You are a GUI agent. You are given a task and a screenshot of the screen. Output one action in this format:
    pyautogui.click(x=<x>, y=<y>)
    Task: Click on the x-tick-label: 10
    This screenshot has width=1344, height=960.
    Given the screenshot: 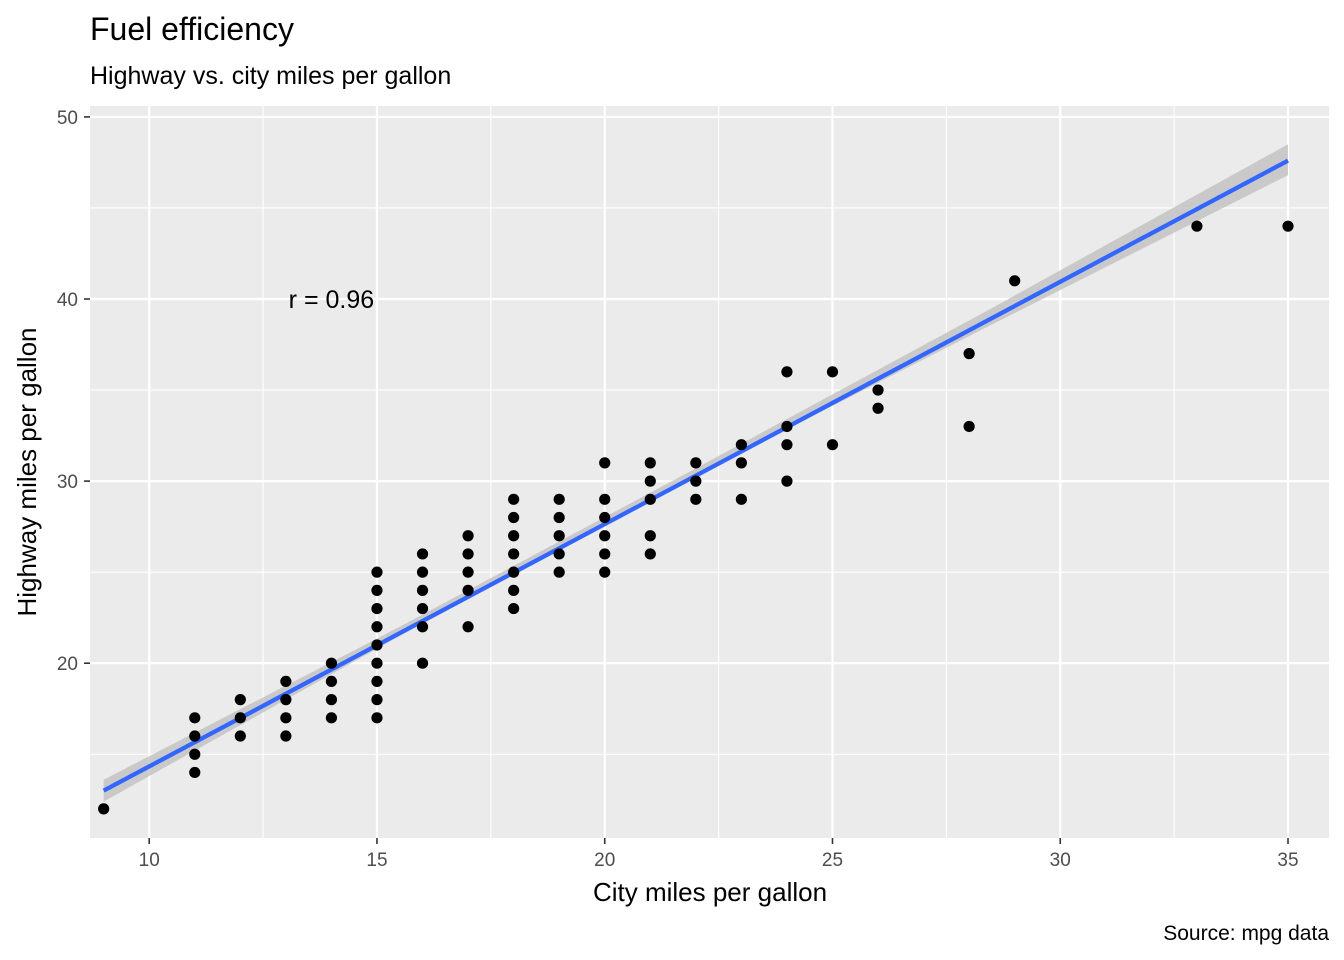 What is the action you would take?
    pyautogui.click(x=149, y=860)
    